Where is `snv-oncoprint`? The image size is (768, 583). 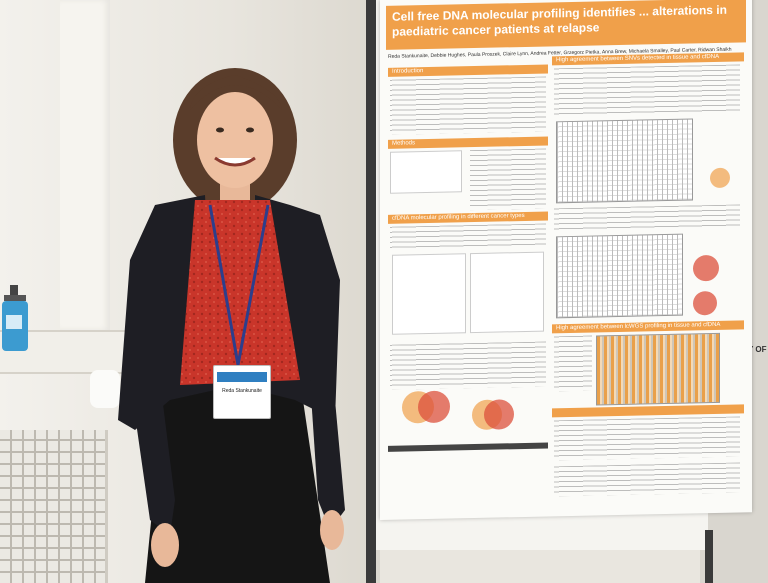
snv-oncoprint is located at coordinates (624, 161).